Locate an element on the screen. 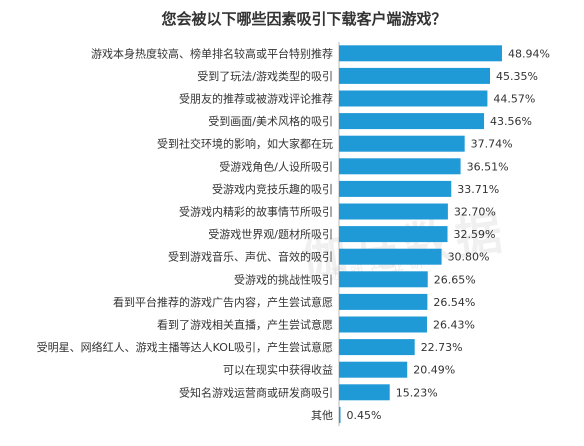 The image size is (584, 446). category-label: 看到平台推荐的游戏广告内容，产生尝试意愿 is located at coordinates (223, 302).